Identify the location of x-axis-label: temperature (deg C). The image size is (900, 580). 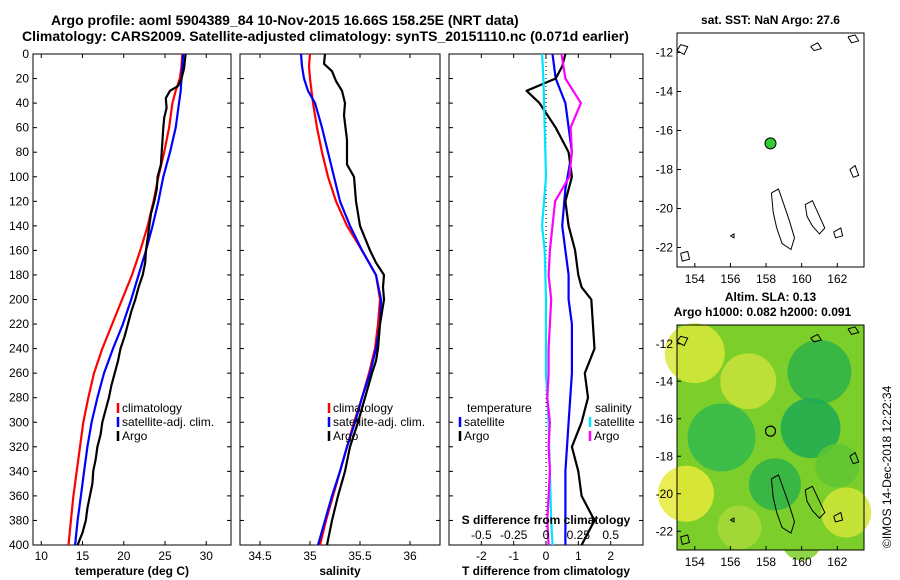
(132, 571).